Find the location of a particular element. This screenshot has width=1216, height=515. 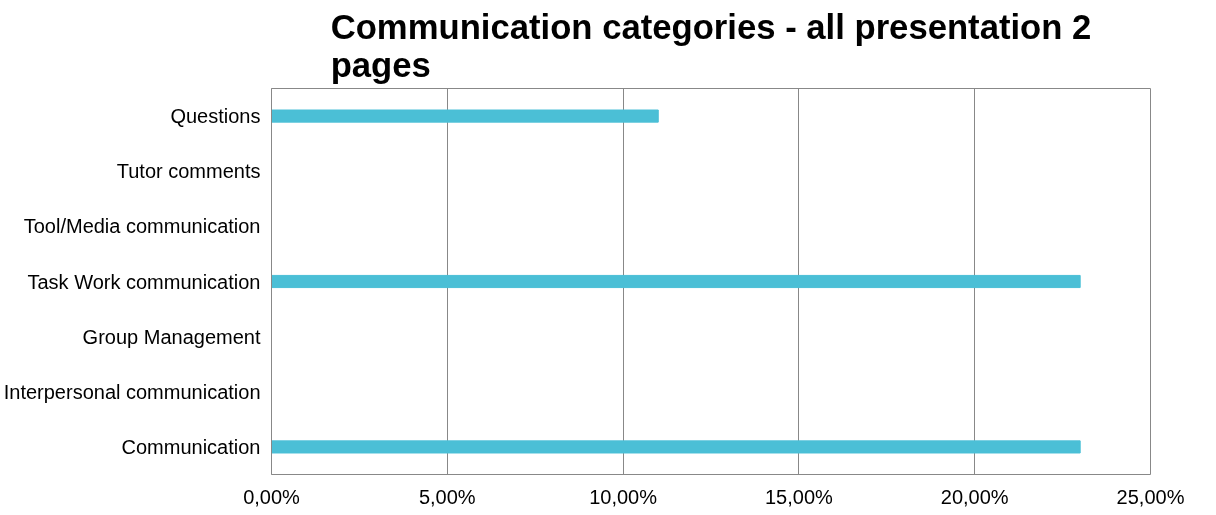

chart-title: Communication categories - all presentation 2 pages is located at coordinates (711, 45).